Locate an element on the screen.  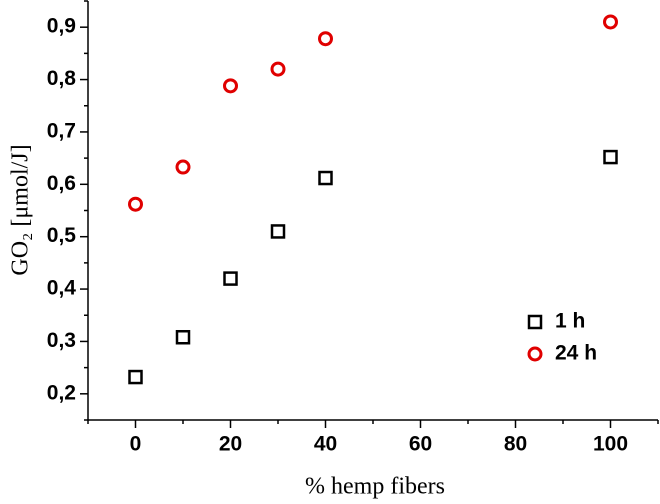
x-tick-label: 40 is located at coordinates (325, 444).